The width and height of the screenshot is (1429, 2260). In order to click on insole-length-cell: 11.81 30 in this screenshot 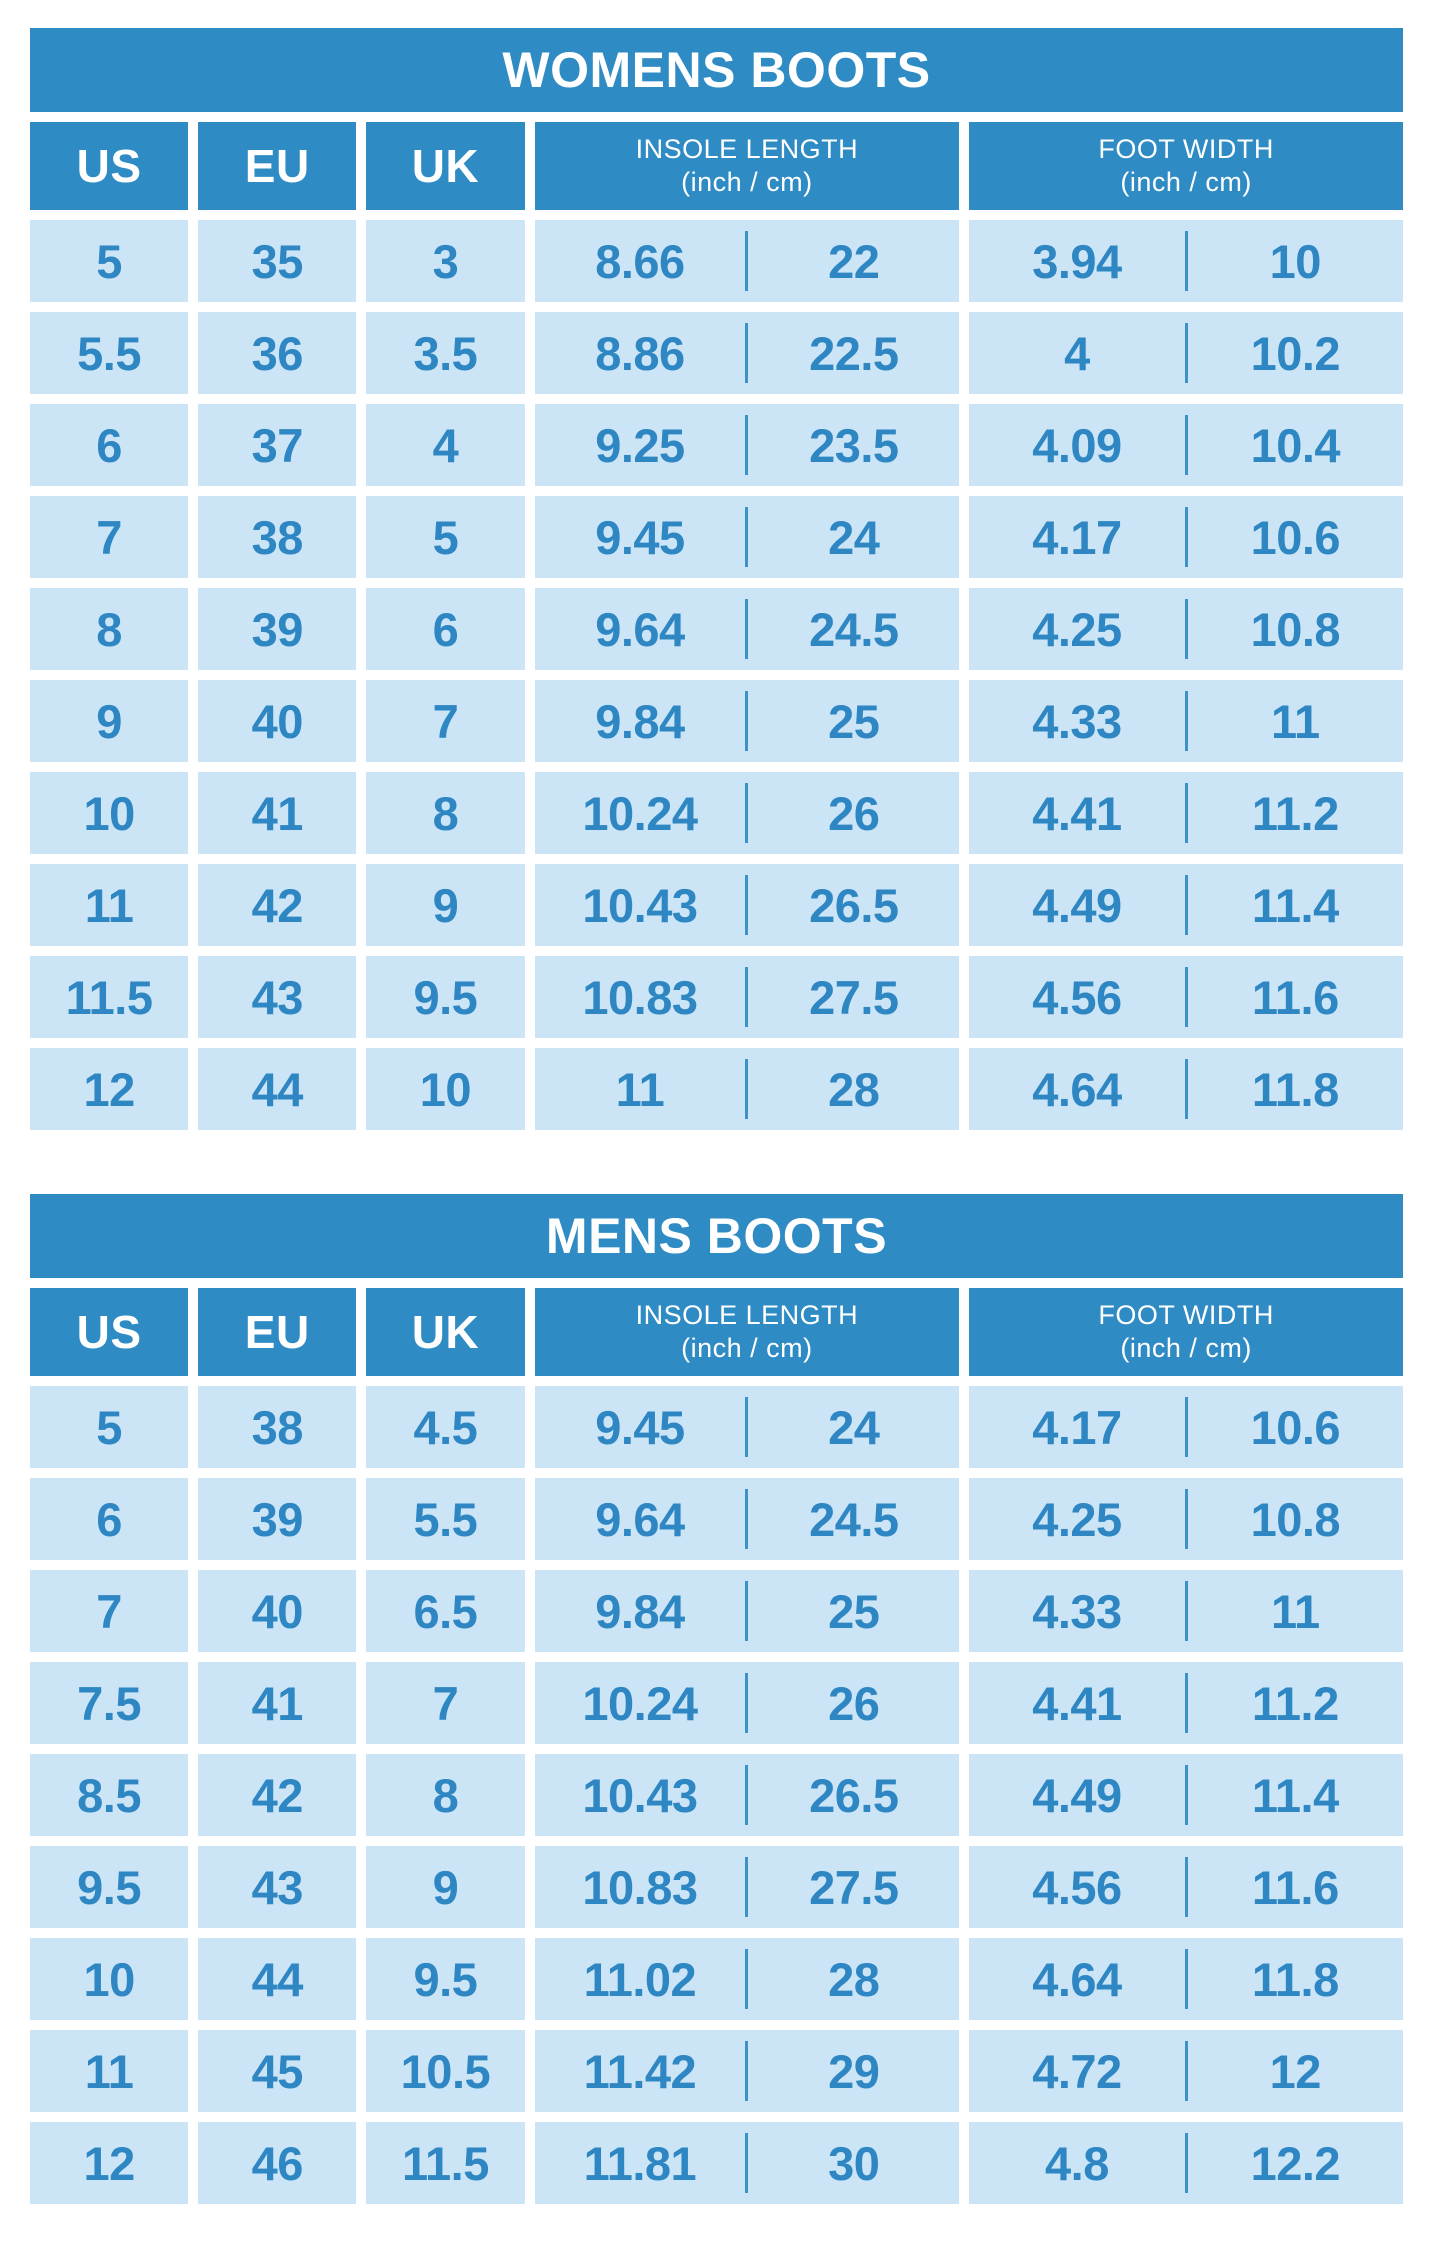, I will do `click(747, 2163)`.